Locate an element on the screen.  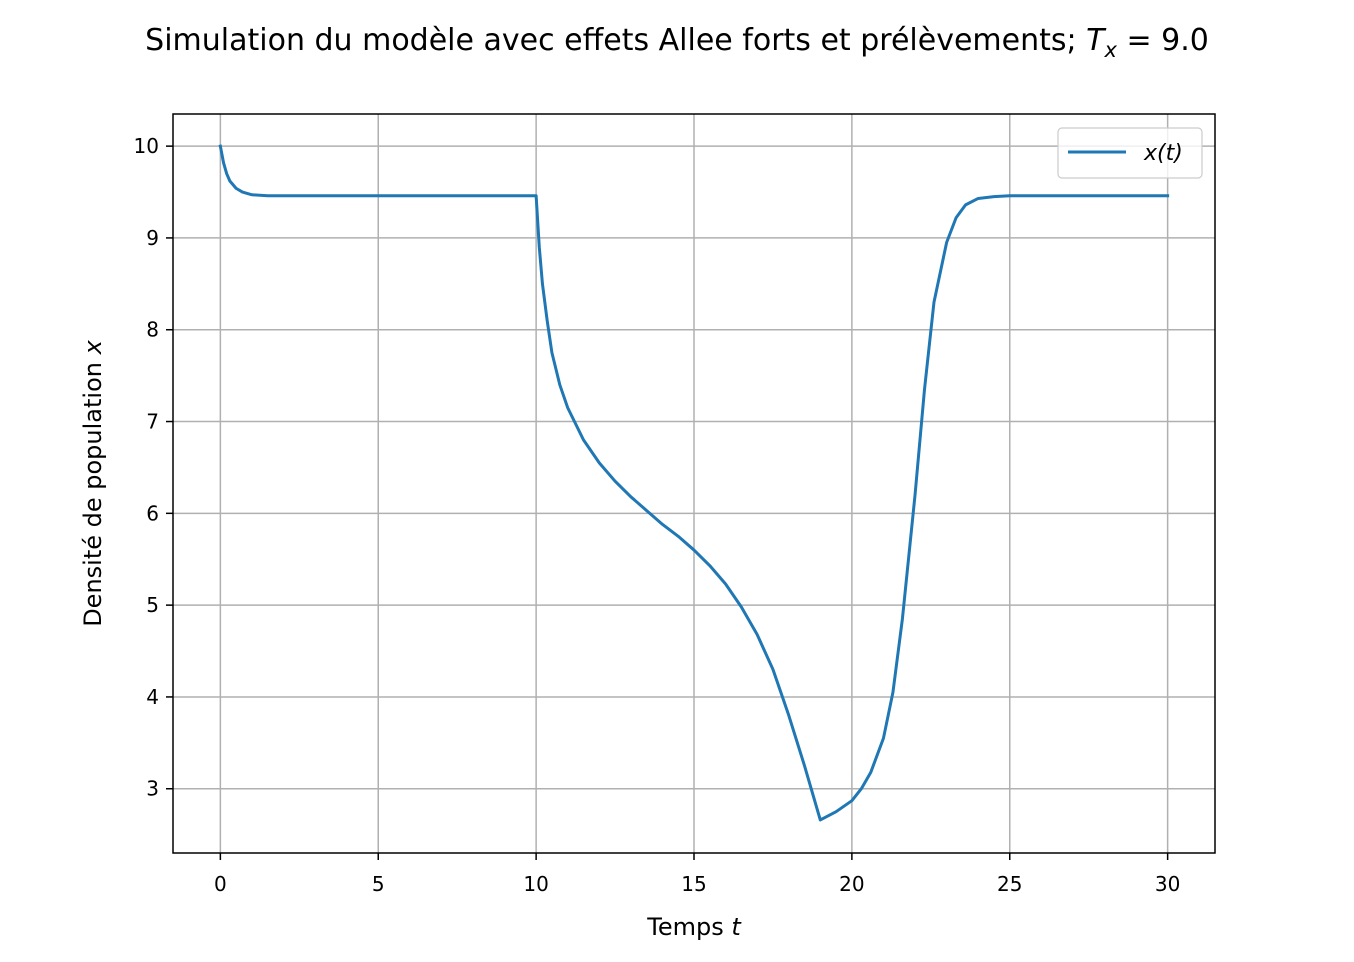
legend: x(t) is located at coordinates (1130, 153).